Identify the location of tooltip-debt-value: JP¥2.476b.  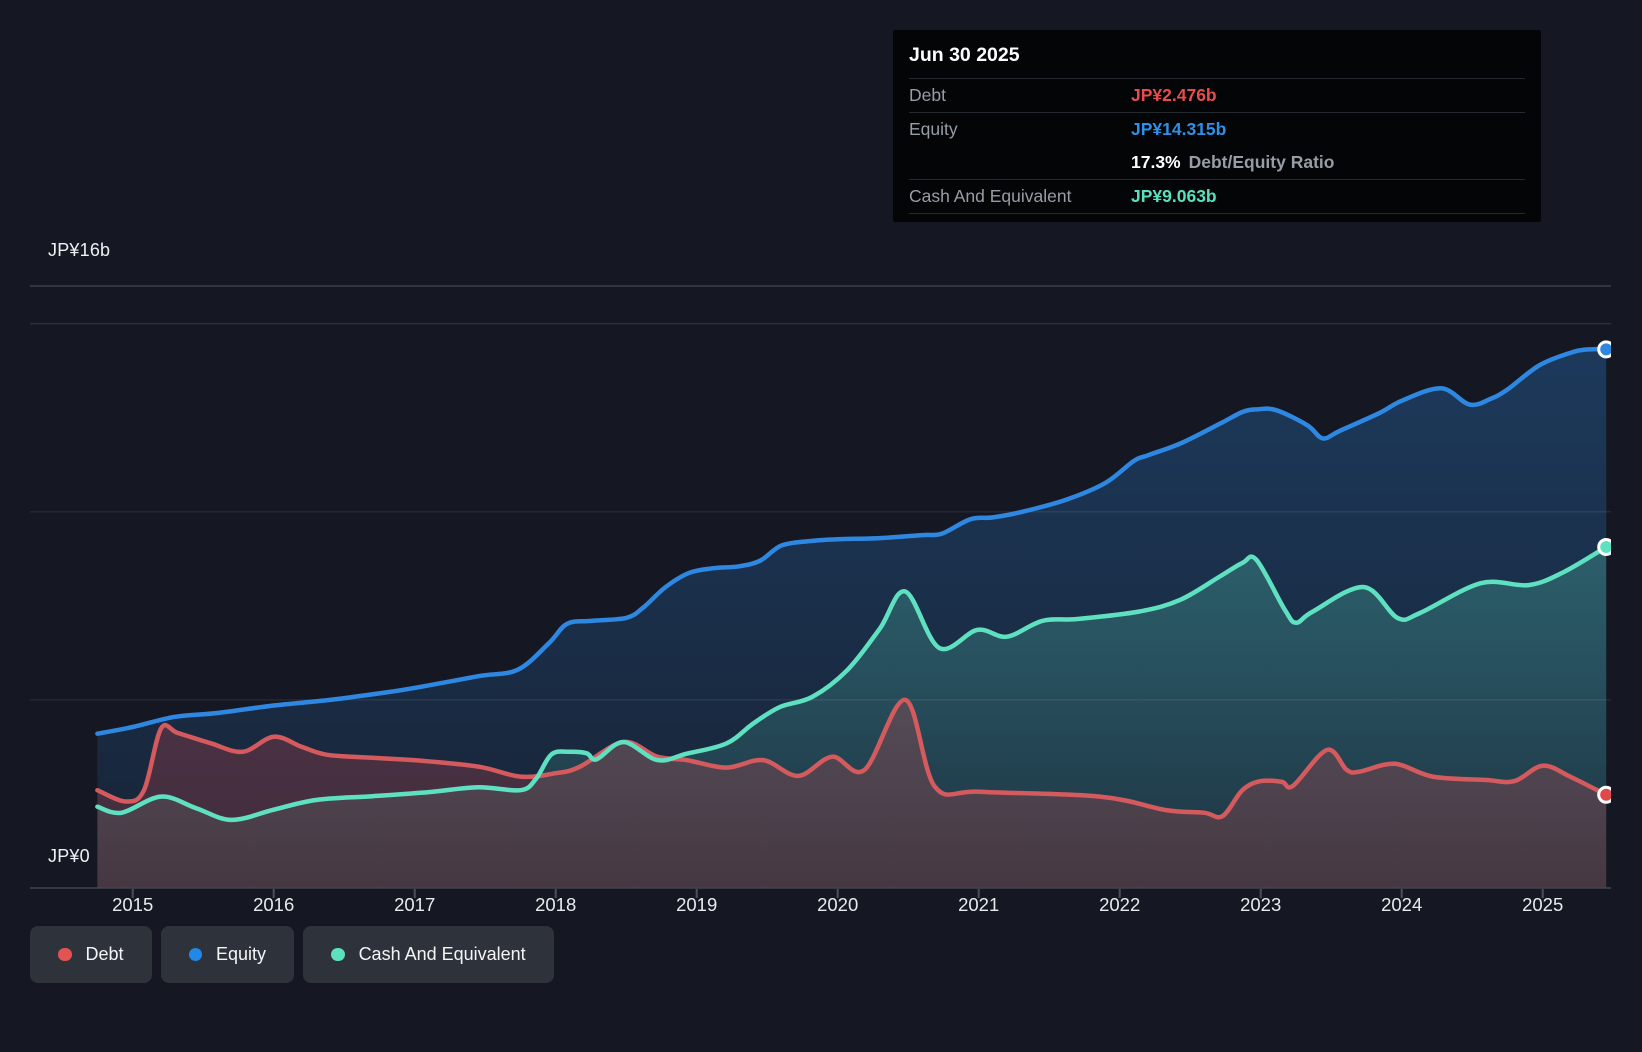
(1174, 95).